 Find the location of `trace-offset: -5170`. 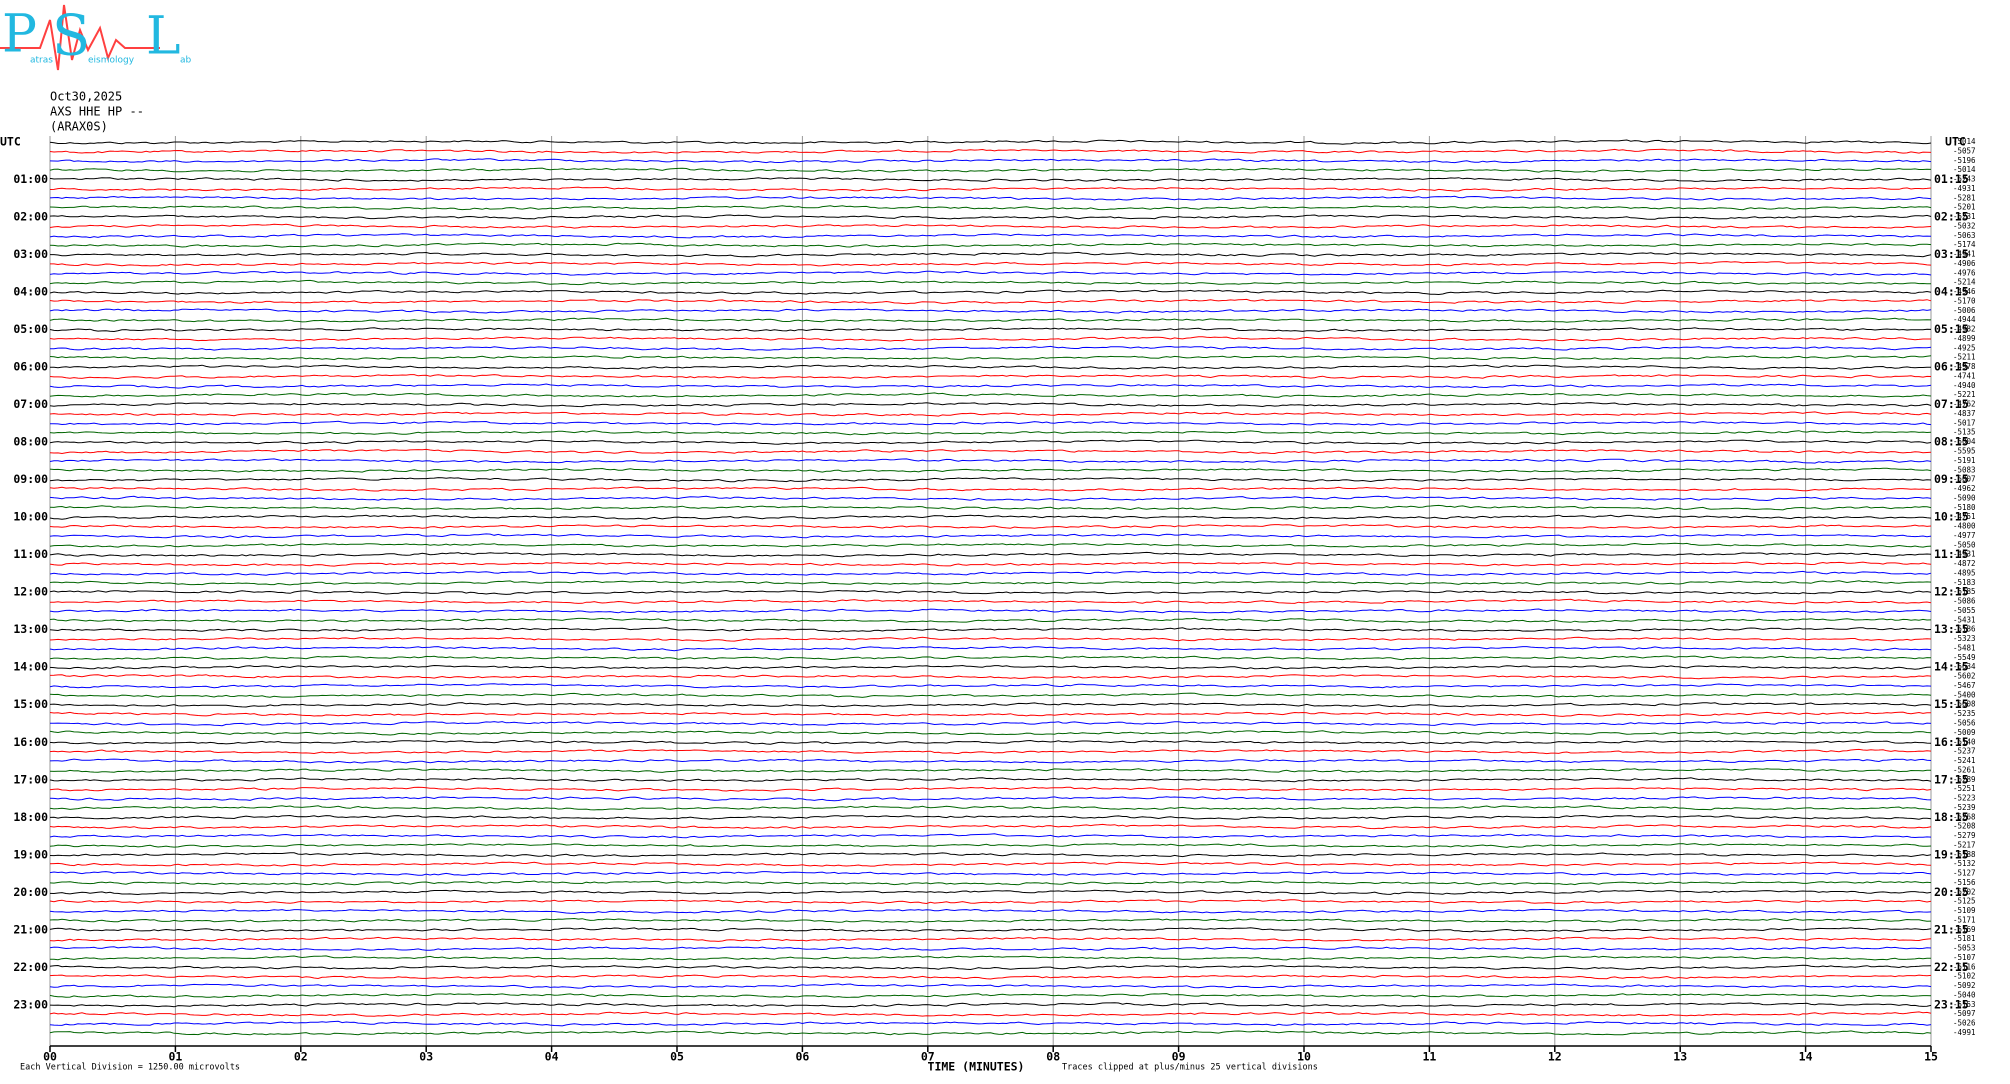

trace-offset: -5170 is located at coordinates (1964, 300).